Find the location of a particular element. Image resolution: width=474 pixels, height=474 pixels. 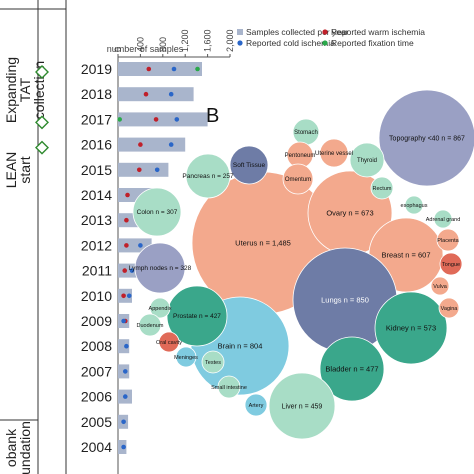

legend-label: Reported fixation time is located at coordinates (372, 43).